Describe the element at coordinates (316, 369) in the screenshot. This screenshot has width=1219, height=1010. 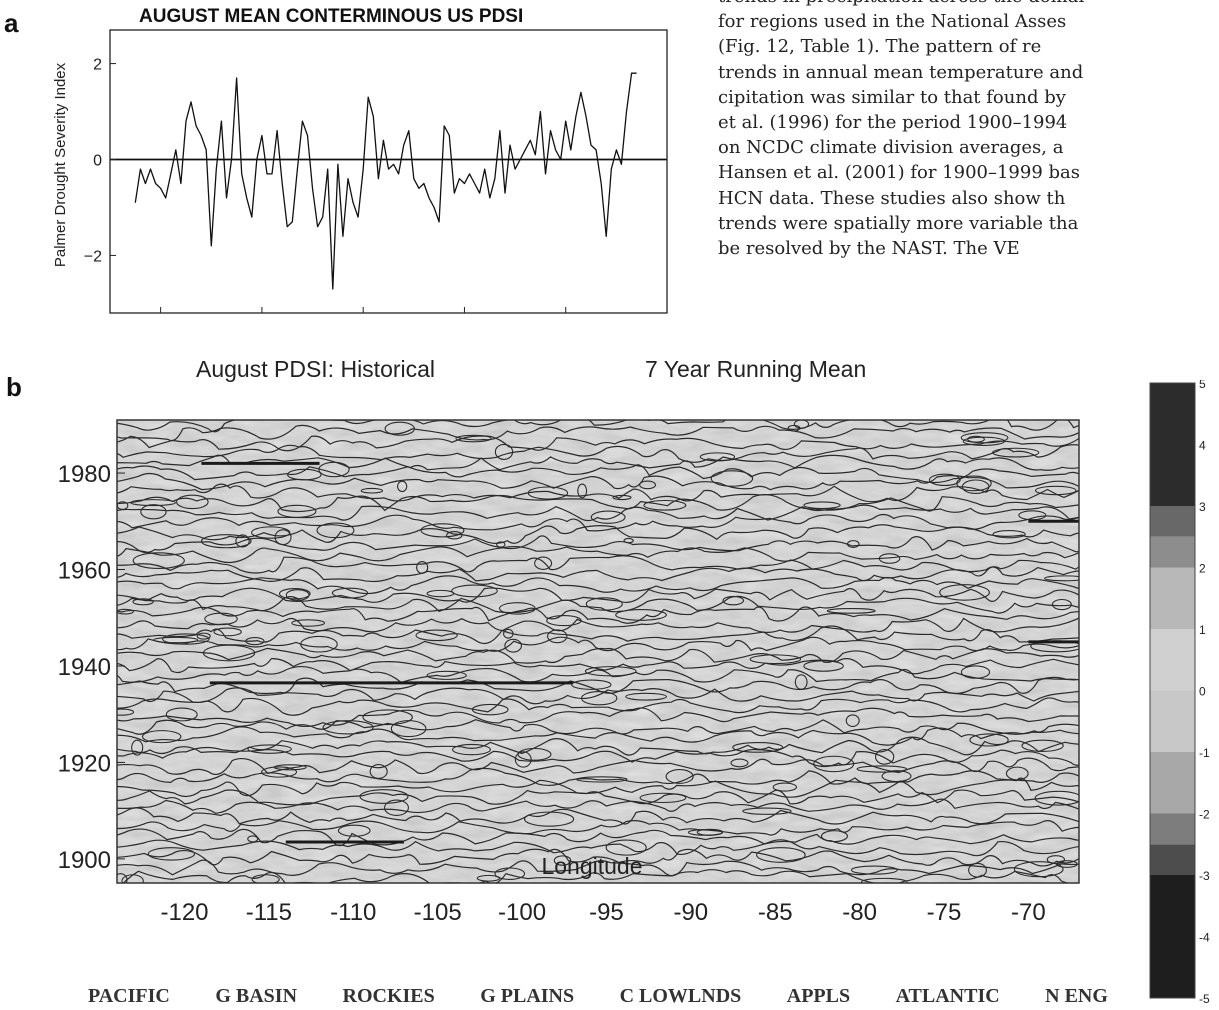
I see `heatmap-title: August PDSI: Historical` at that location.